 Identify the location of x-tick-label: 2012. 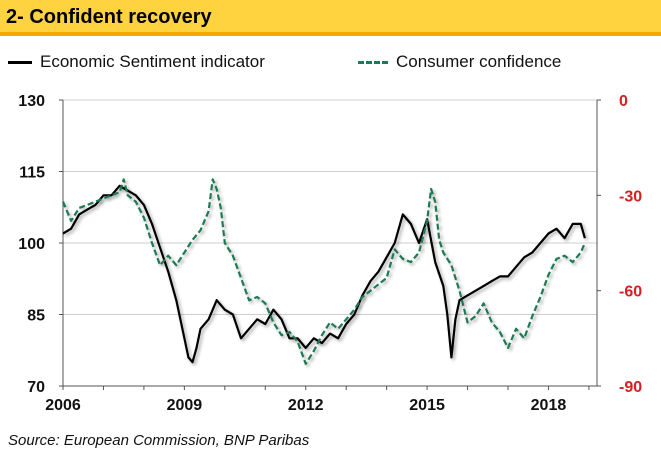
(306, 405).